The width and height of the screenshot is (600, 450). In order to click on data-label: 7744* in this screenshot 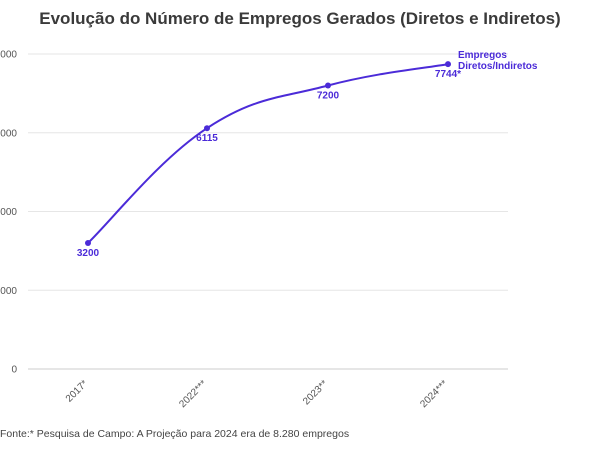, I will do `click(448, 74)`.